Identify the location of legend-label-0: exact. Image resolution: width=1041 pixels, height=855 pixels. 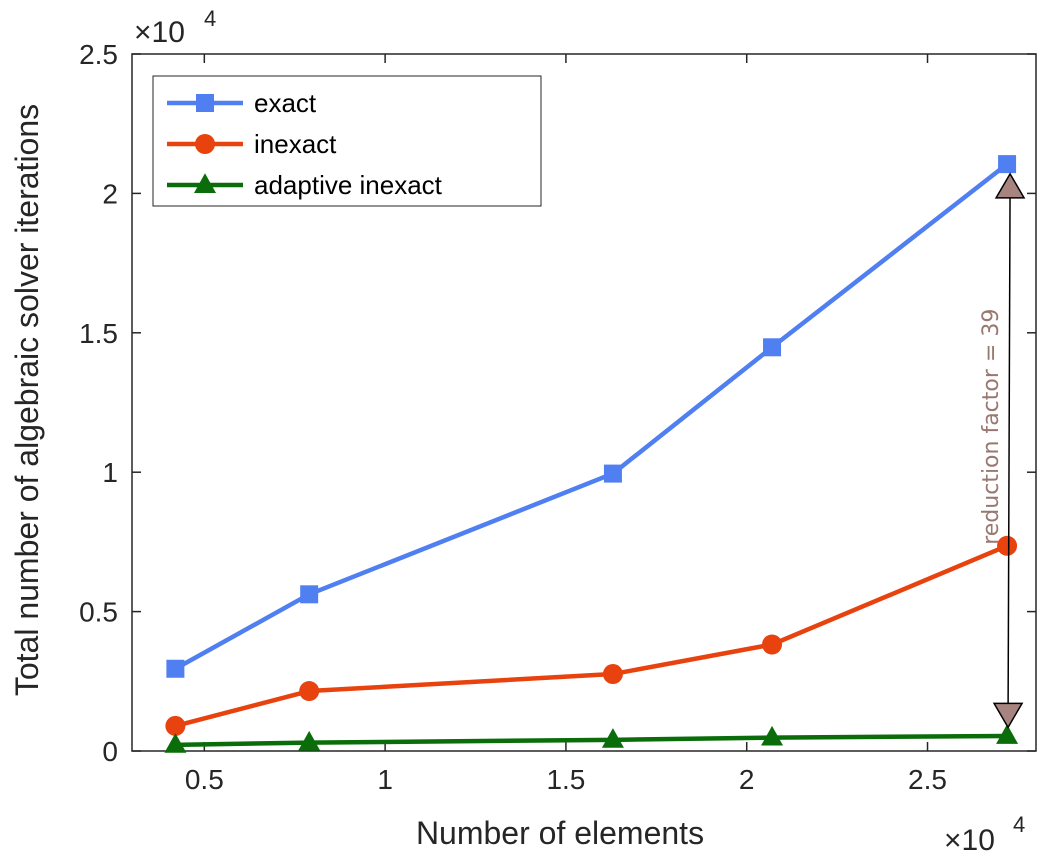
(285, 103).